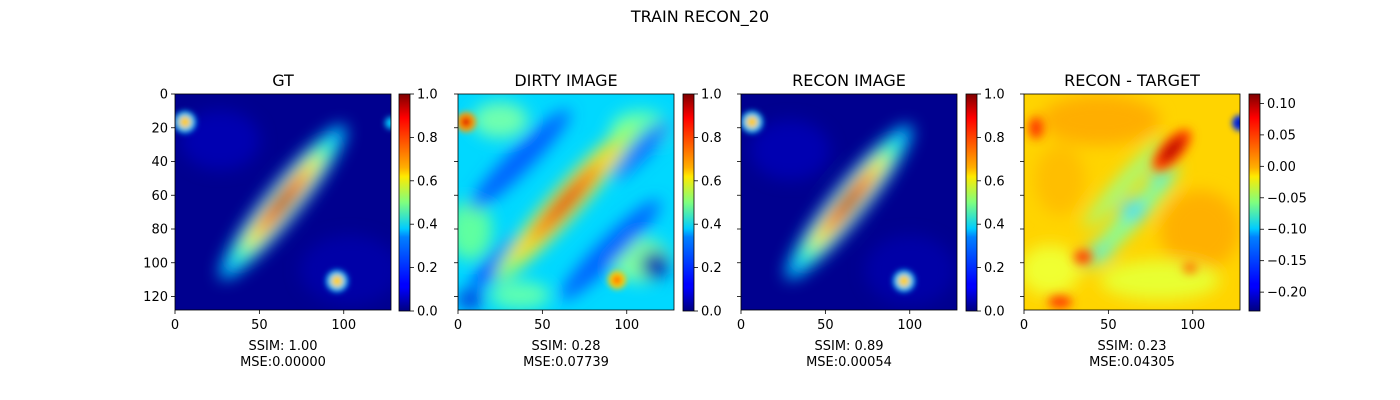 The height and width of the screenshot is (400, 1400). Describe the element at coordinates (1287, 261) in the screenshot. I see `colorbar-tick-label: −0.15` at that location.